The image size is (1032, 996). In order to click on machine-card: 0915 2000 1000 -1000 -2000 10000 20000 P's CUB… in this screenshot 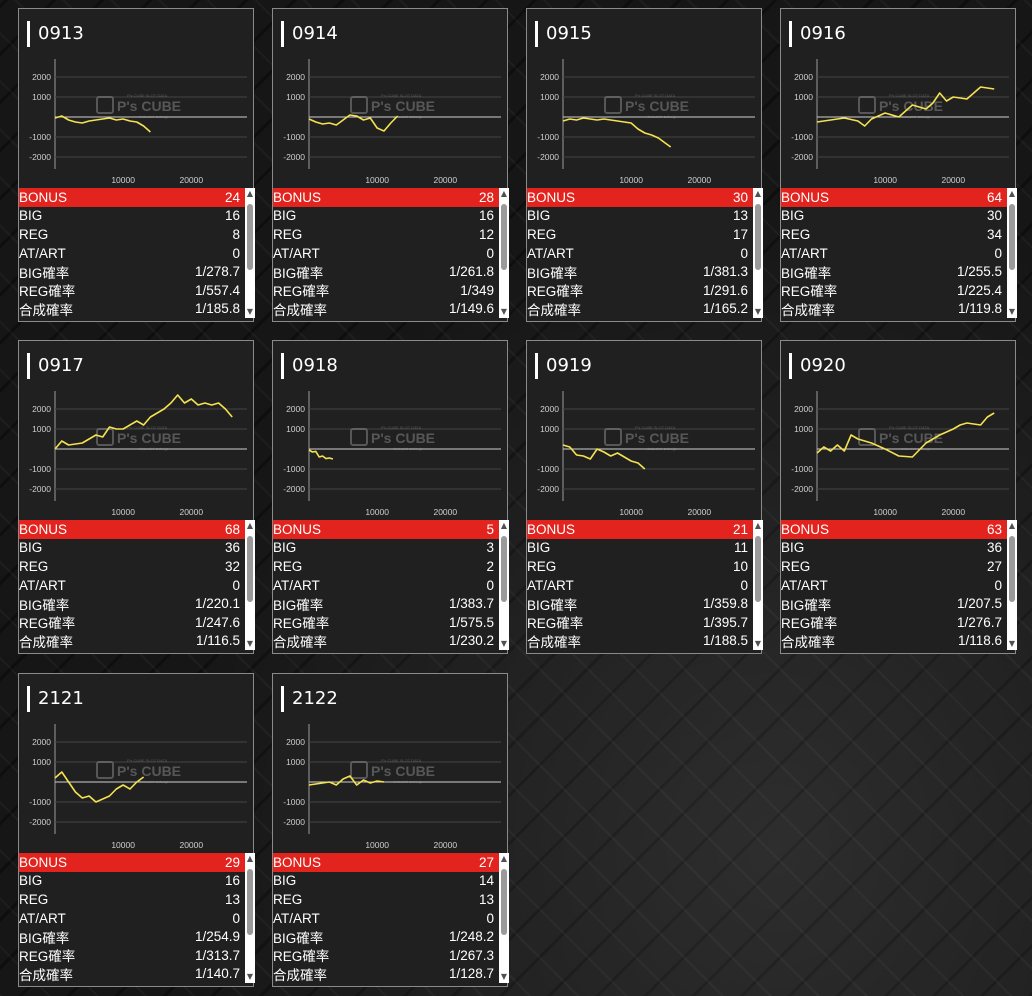, I will do `click(644, 165)`.